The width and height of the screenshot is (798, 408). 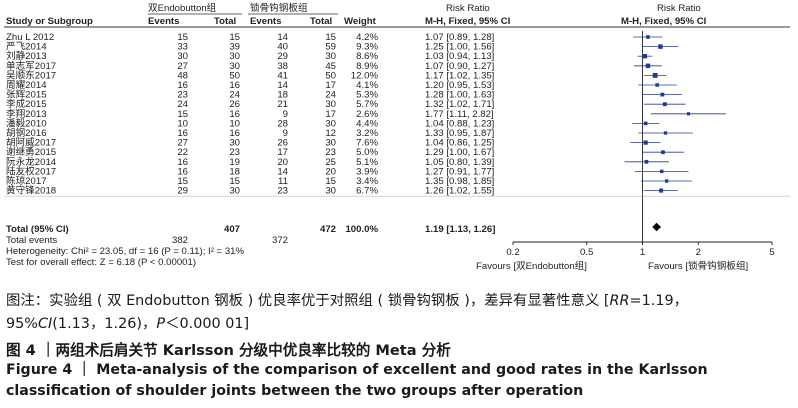 I want to click on risk-ratio-header-right: Risk Ratio, so click(x=679, y=8).